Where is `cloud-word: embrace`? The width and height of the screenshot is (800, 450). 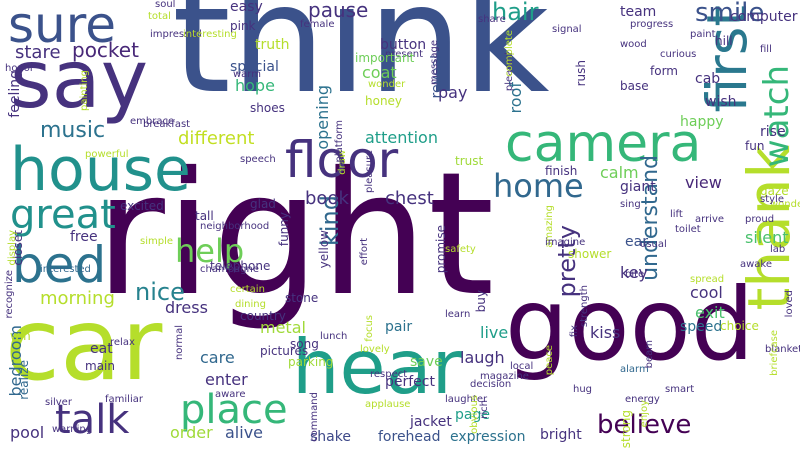
cloud-word: embrace is located at coordinates (152, 121).